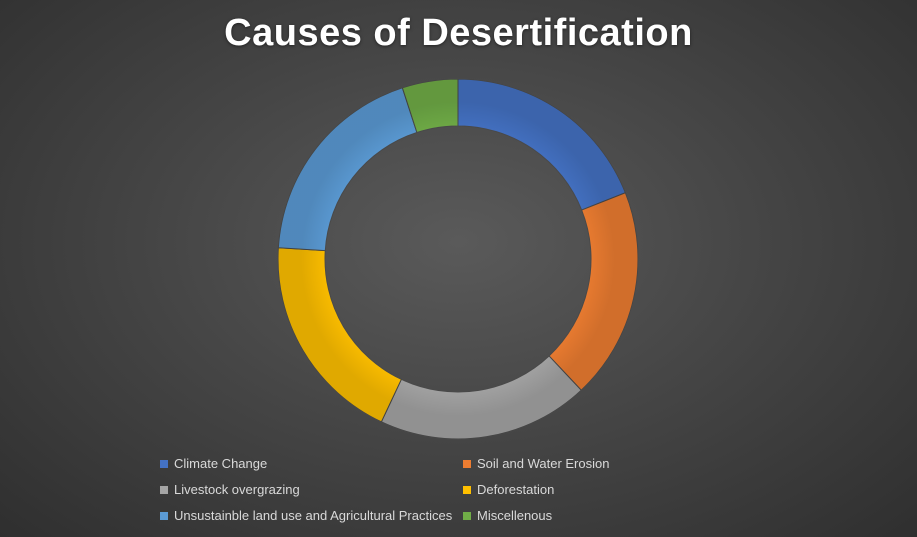  I want to click on legend-item-miscellenous: Miscellenous, so click(507, 515).